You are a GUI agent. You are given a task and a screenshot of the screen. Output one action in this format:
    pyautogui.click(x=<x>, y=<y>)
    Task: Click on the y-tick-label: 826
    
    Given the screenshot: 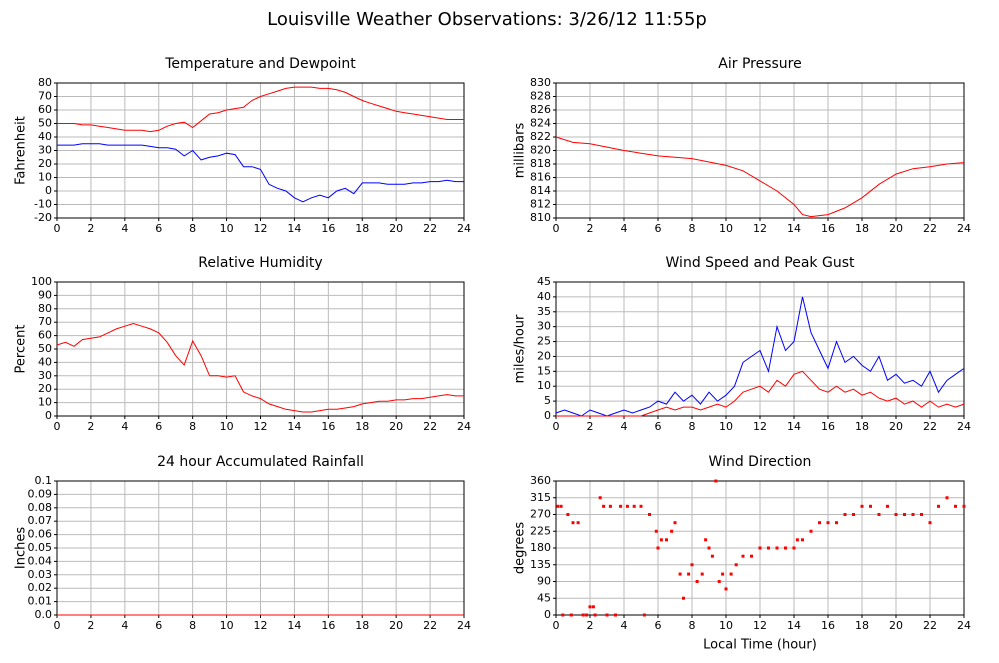 What is the action you would take?
    pyautogui.click(x=540, y=109)
    